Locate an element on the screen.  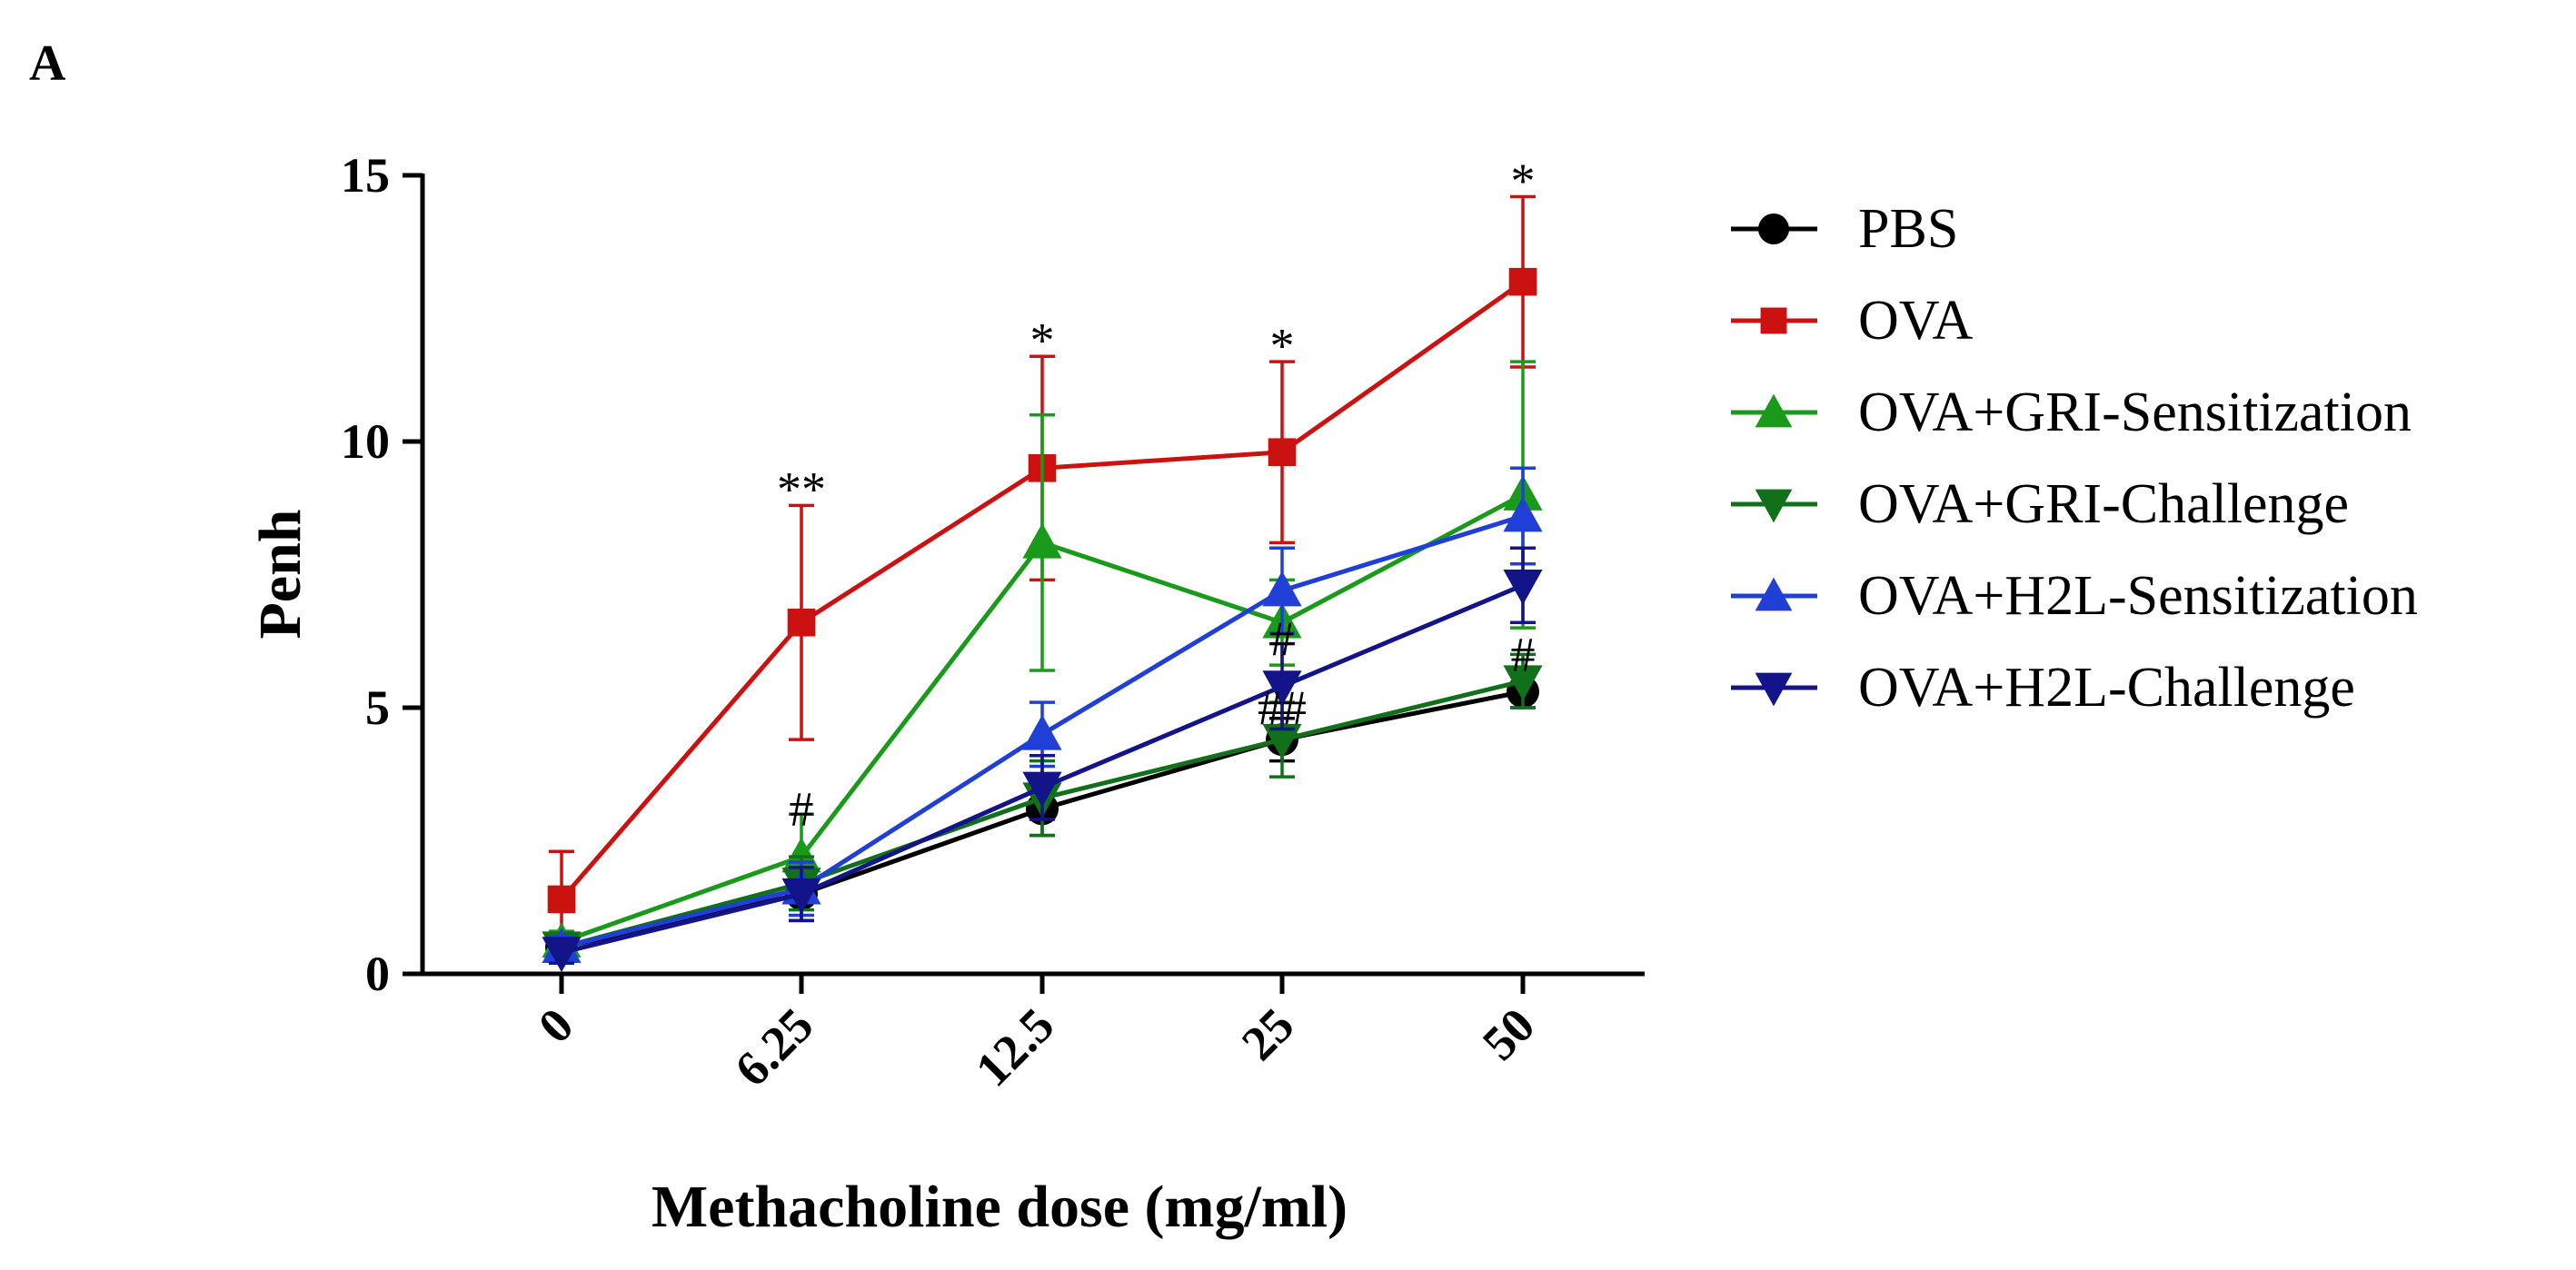
x-axis-title: Methacholine dose (mg/ml) is located at coordinates (1000, 1207).